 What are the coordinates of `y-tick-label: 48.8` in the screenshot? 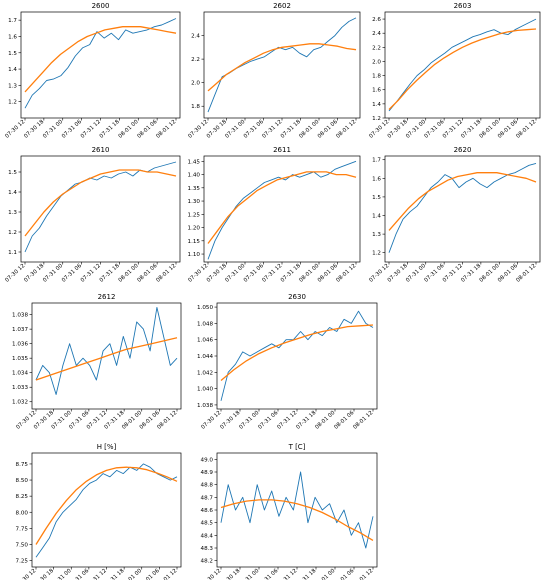 It's located at (207, 486).